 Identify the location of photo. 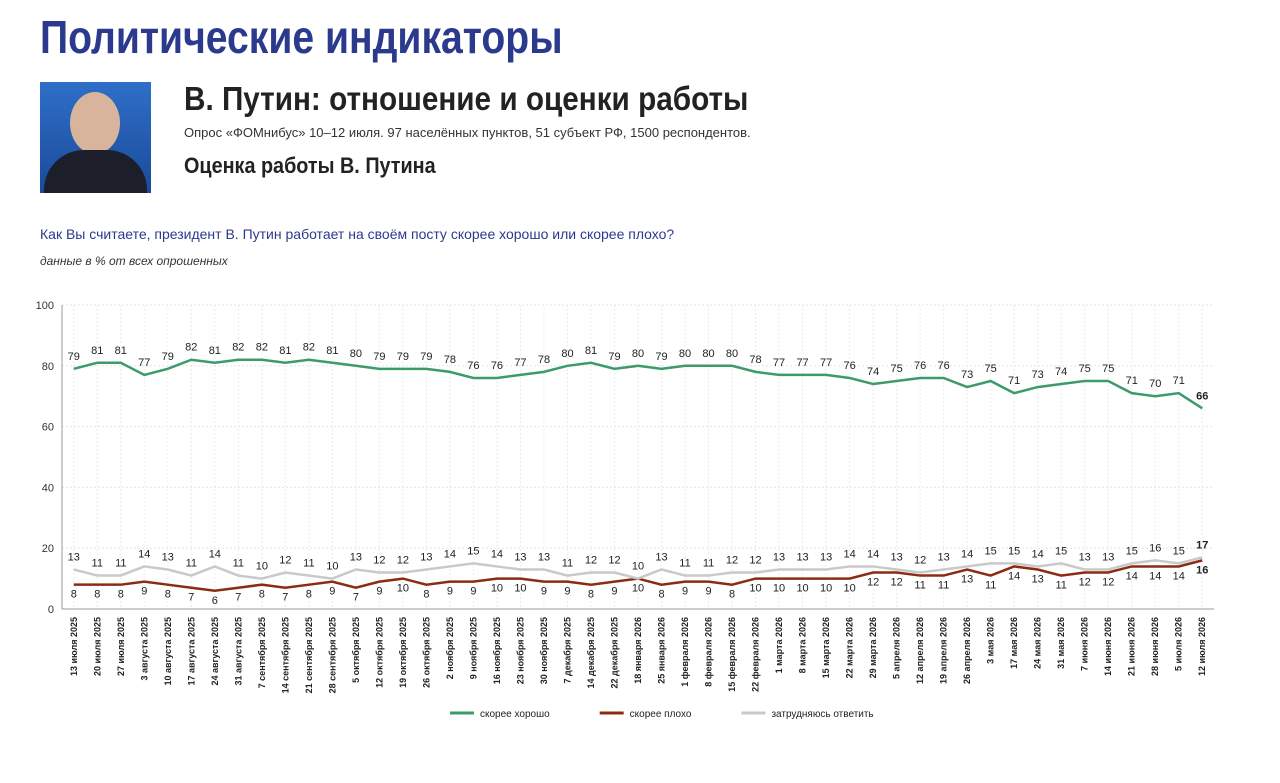
(95, 137).